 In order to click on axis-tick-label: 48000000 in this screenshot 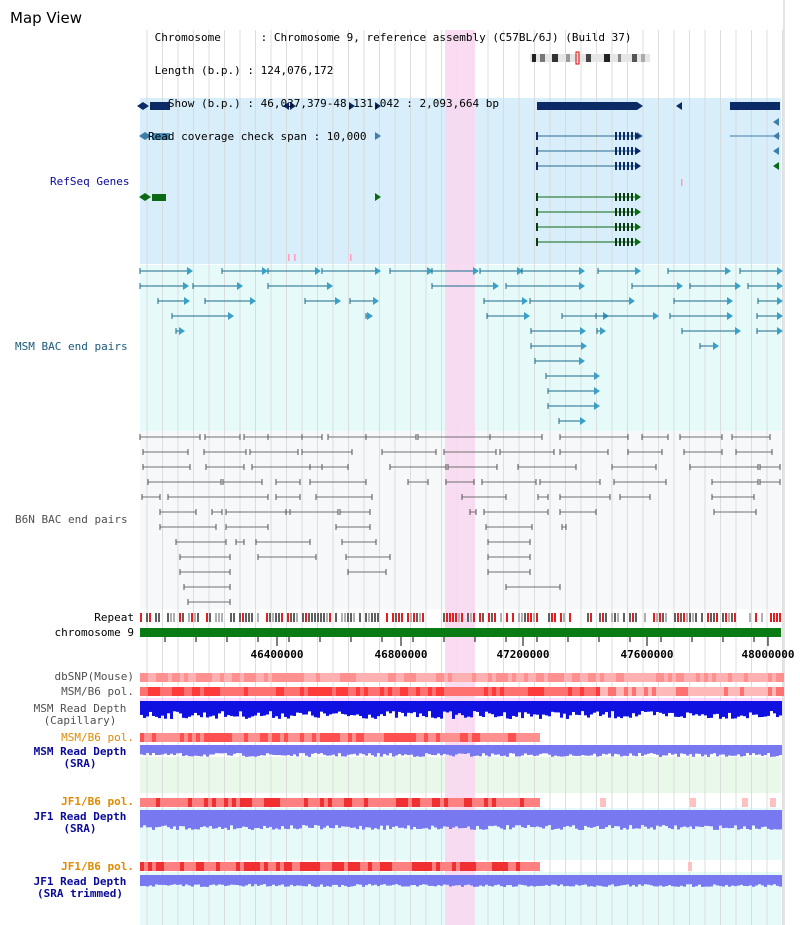, I will do `click(768, 654)`.